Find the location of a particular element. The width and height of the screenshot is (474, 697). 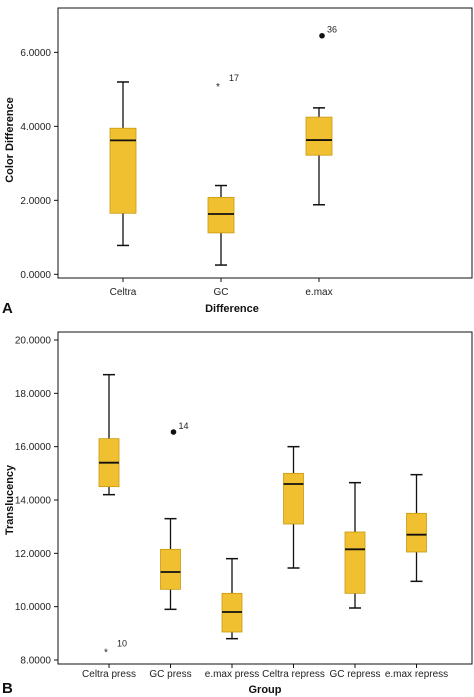

panel-b-y-tick-label: 12.0000 is located at coordinates (33, 554).